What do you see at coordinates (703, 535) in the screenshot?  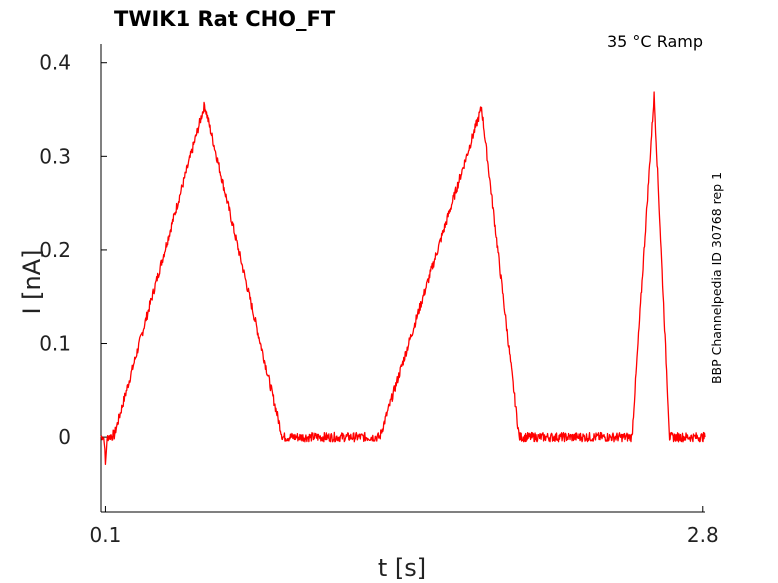 I see `x-tick-label: 2.8` at bounding box center [703, 535].